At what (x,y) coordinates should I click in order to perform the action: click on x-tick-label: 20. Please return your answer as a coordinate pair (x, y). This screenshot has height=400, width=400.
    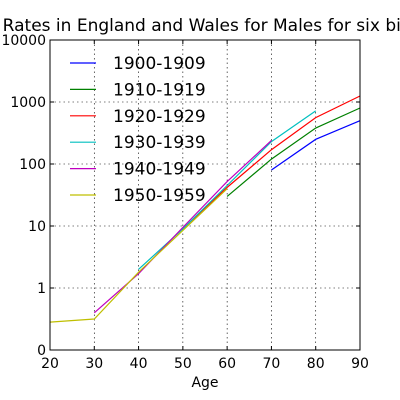
    Looking at the image, I should click on (50, 364).